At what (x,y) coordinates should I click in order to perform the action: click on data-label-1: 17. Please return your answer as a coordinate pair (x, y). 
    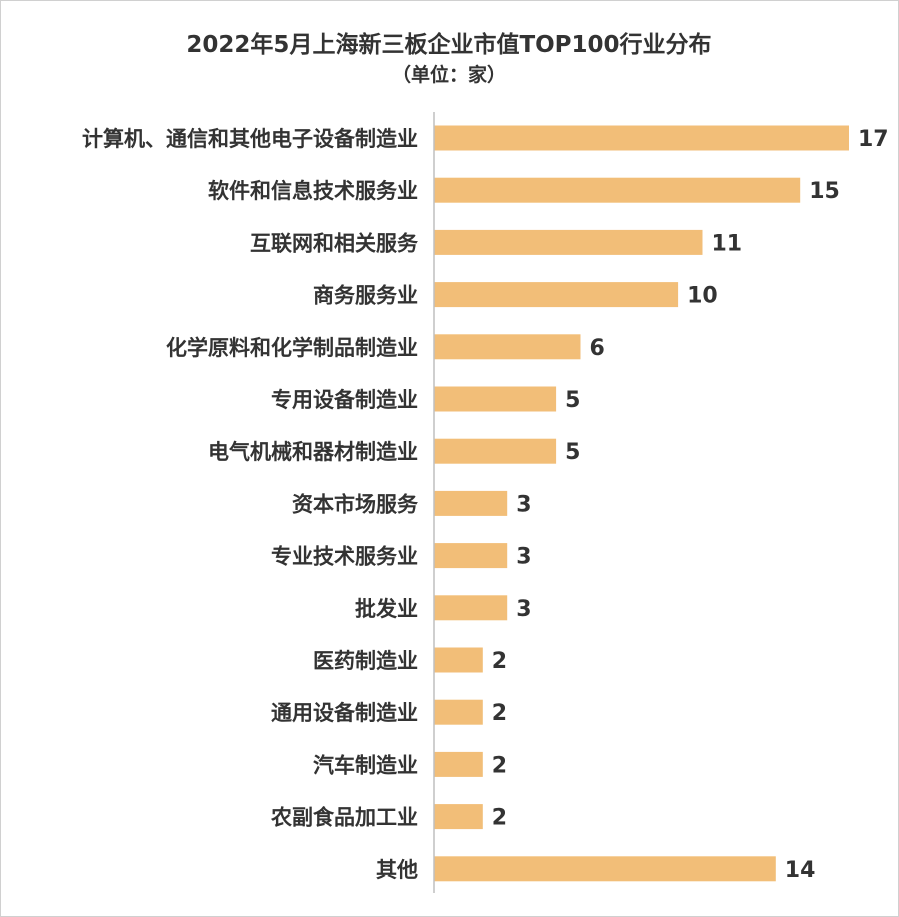
    Looking at the image, I should click on (873, 139).